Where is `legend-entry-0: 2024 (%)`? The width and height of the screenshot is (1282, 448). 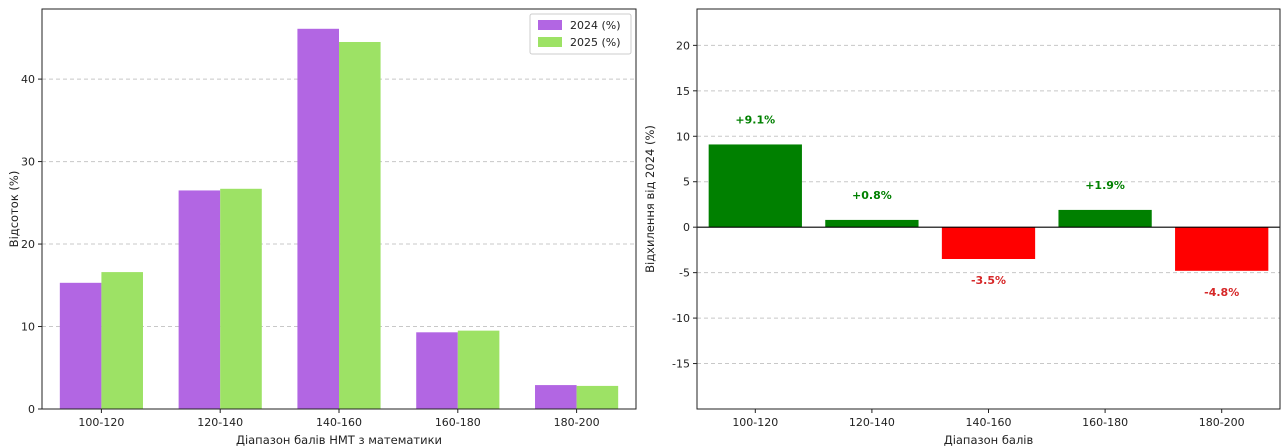
legend-entry-0: 2024 (%) is located at coordinates (595, 25).